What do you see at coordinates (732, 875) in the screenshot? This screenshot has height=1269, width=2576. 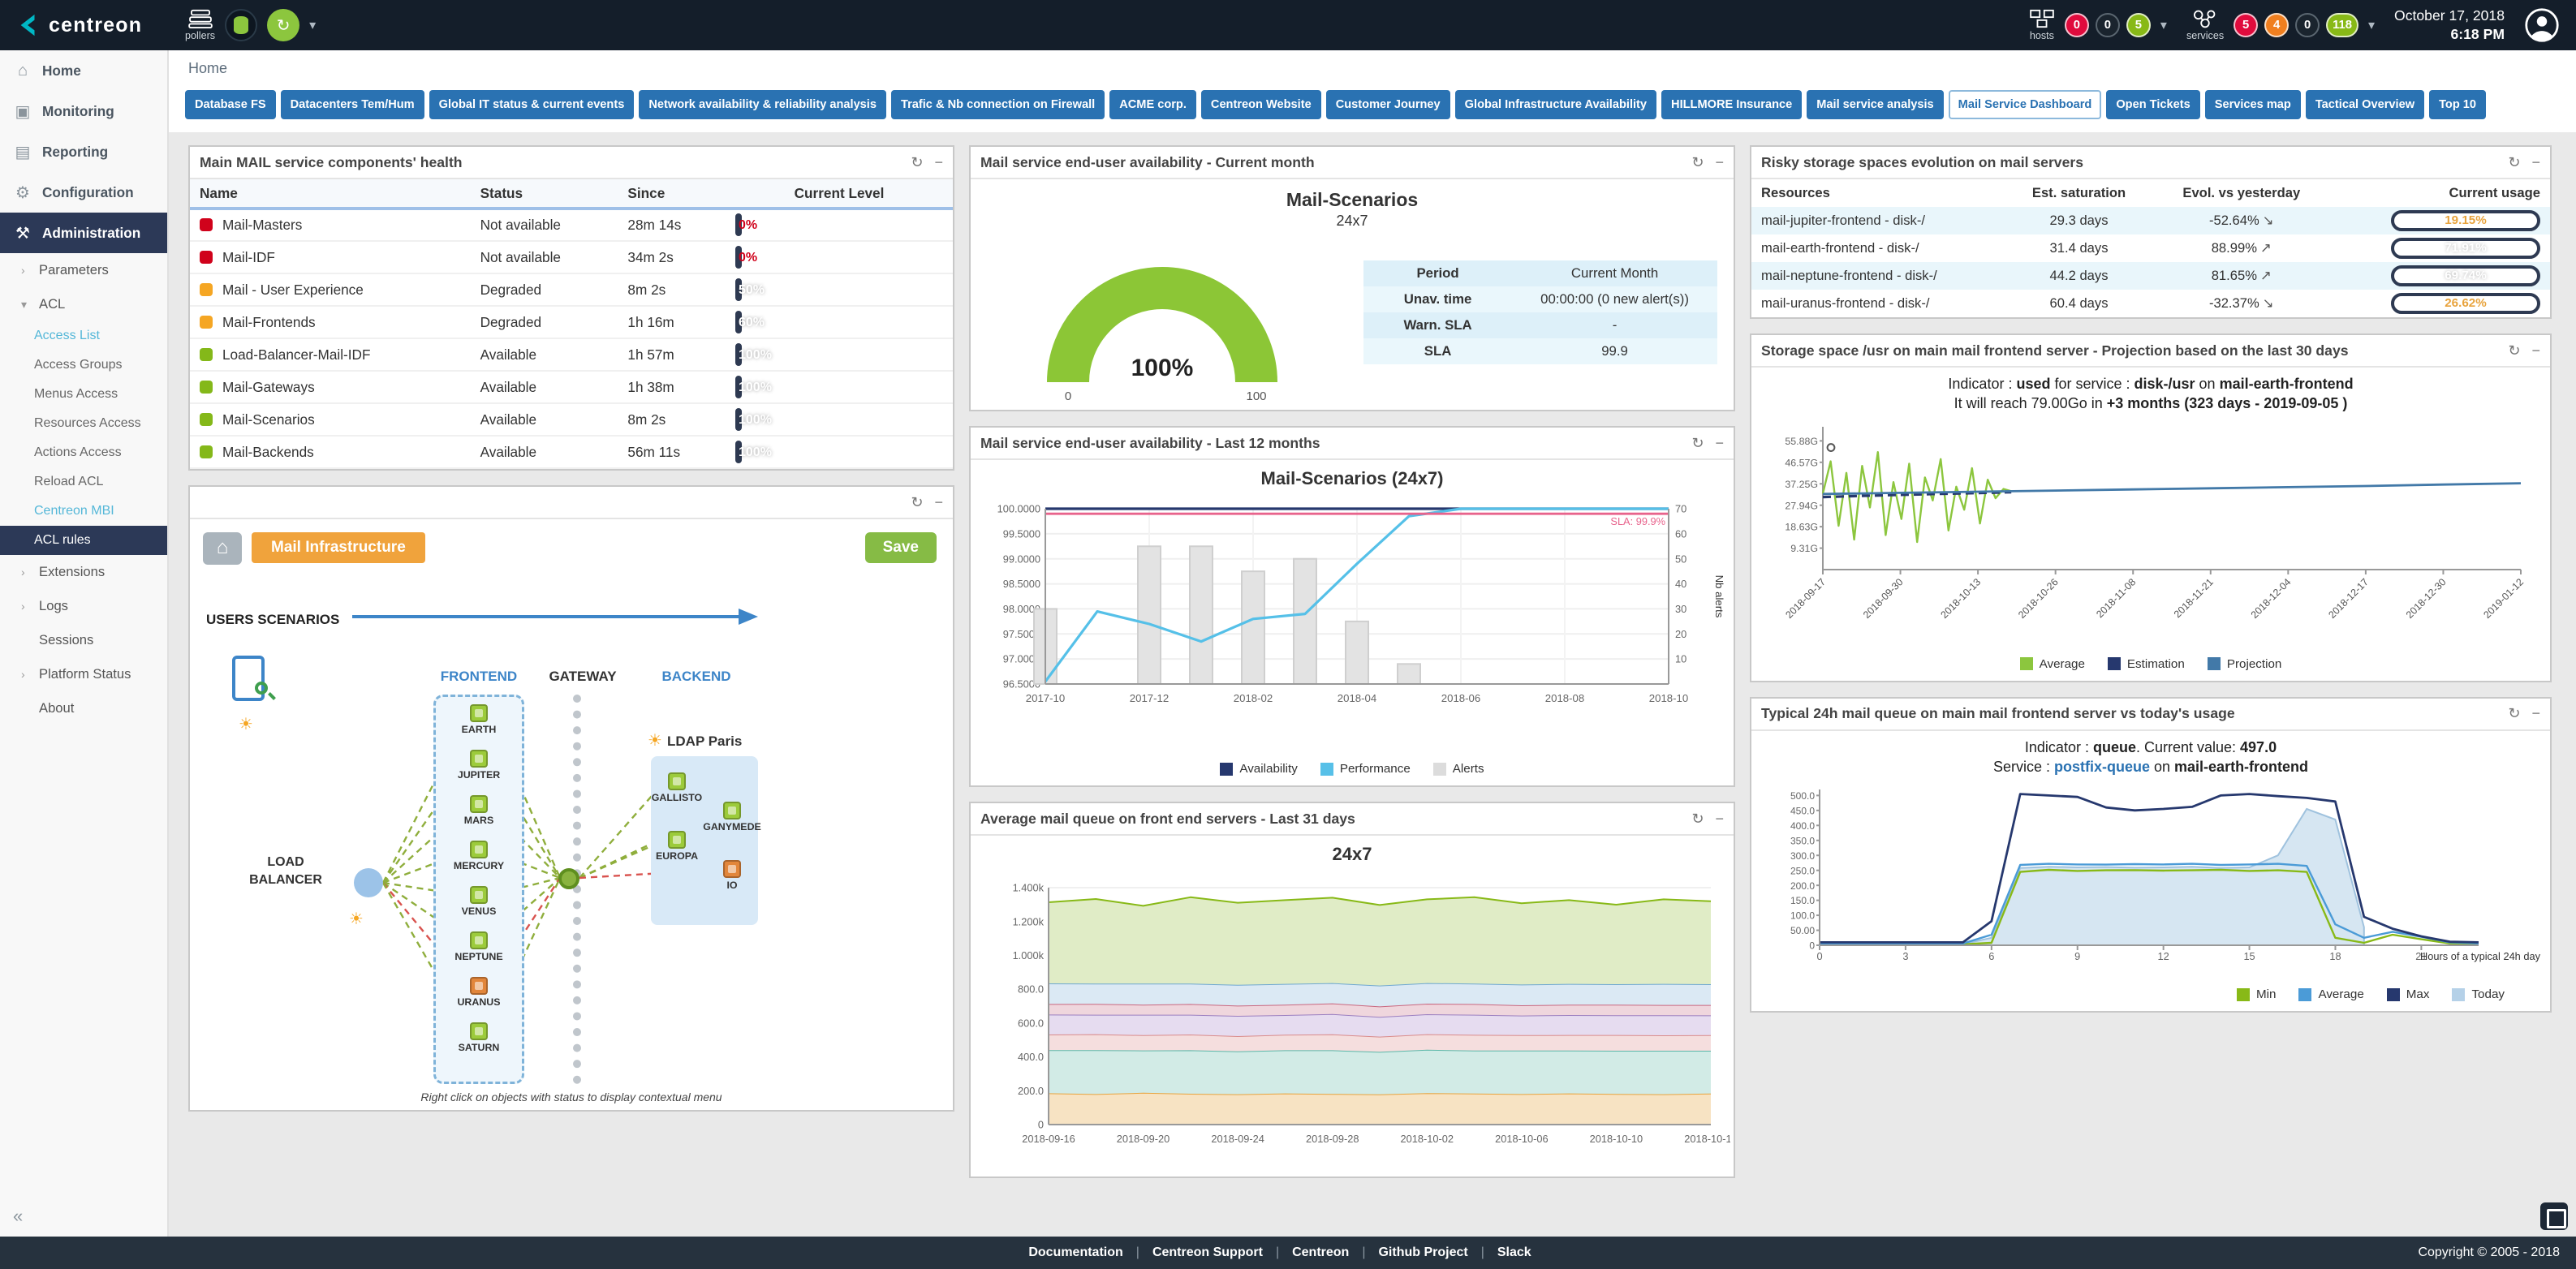 I see `node-io: IO` at bounding box center [732, 875].